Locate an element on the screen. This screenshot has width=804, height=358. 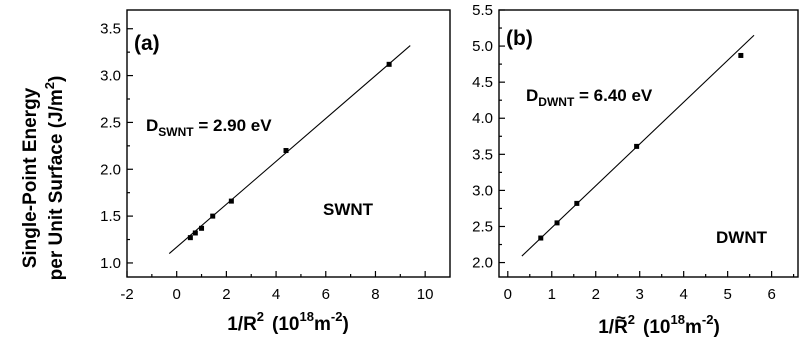
panel-b-y-ticks: 2.0 2.5 3.0 3.5 4.0 4.5 5.0 5.5 is located at coordinates (488, 137).